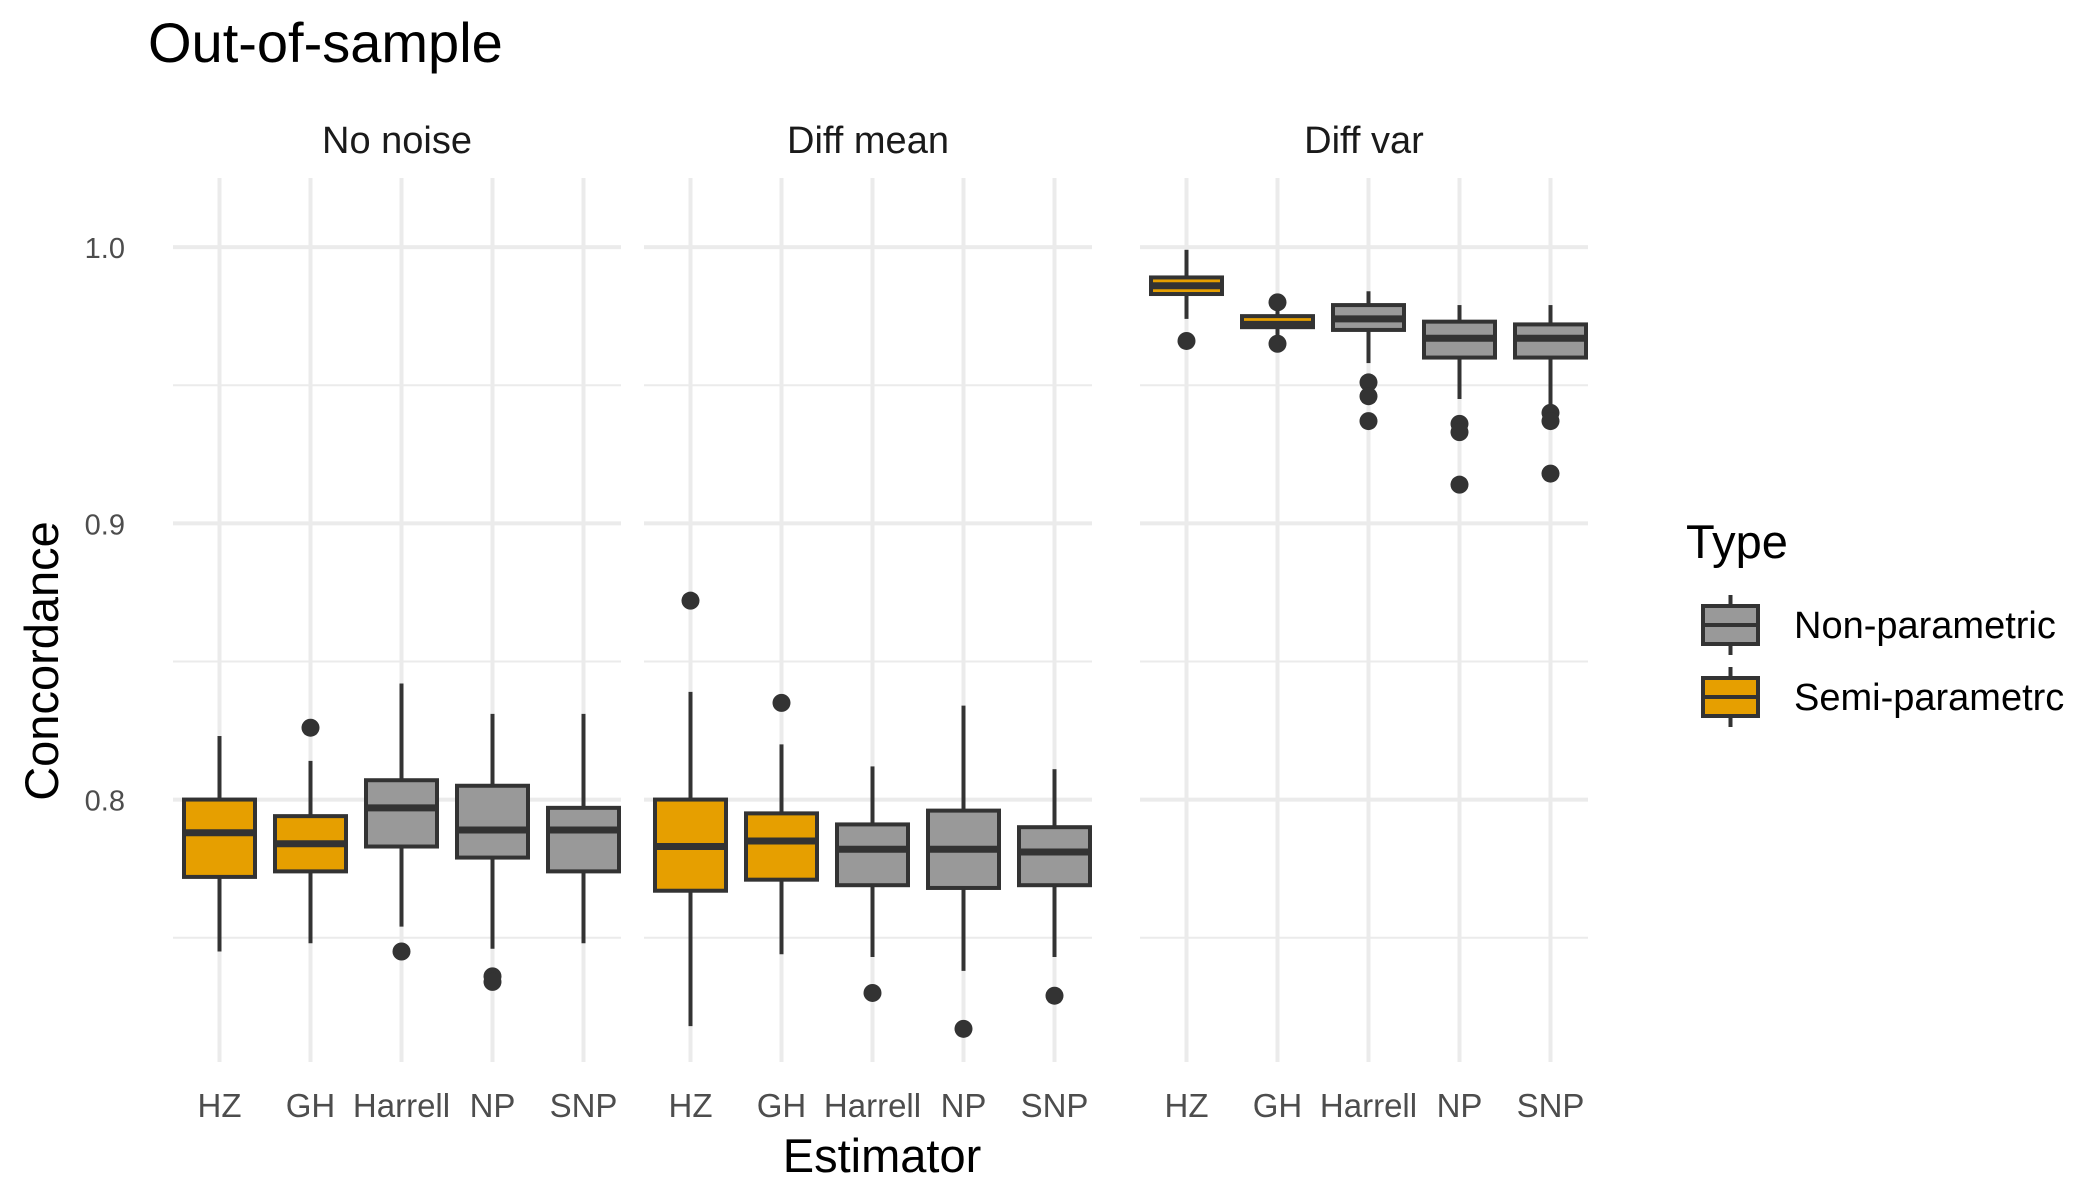 This screenshot has width=2100, height=1200. What do you see at coordinates (1364, 141) in the screenshot?
I see `facet-strip-label: Diff var` at bounding box center [1364, 141].